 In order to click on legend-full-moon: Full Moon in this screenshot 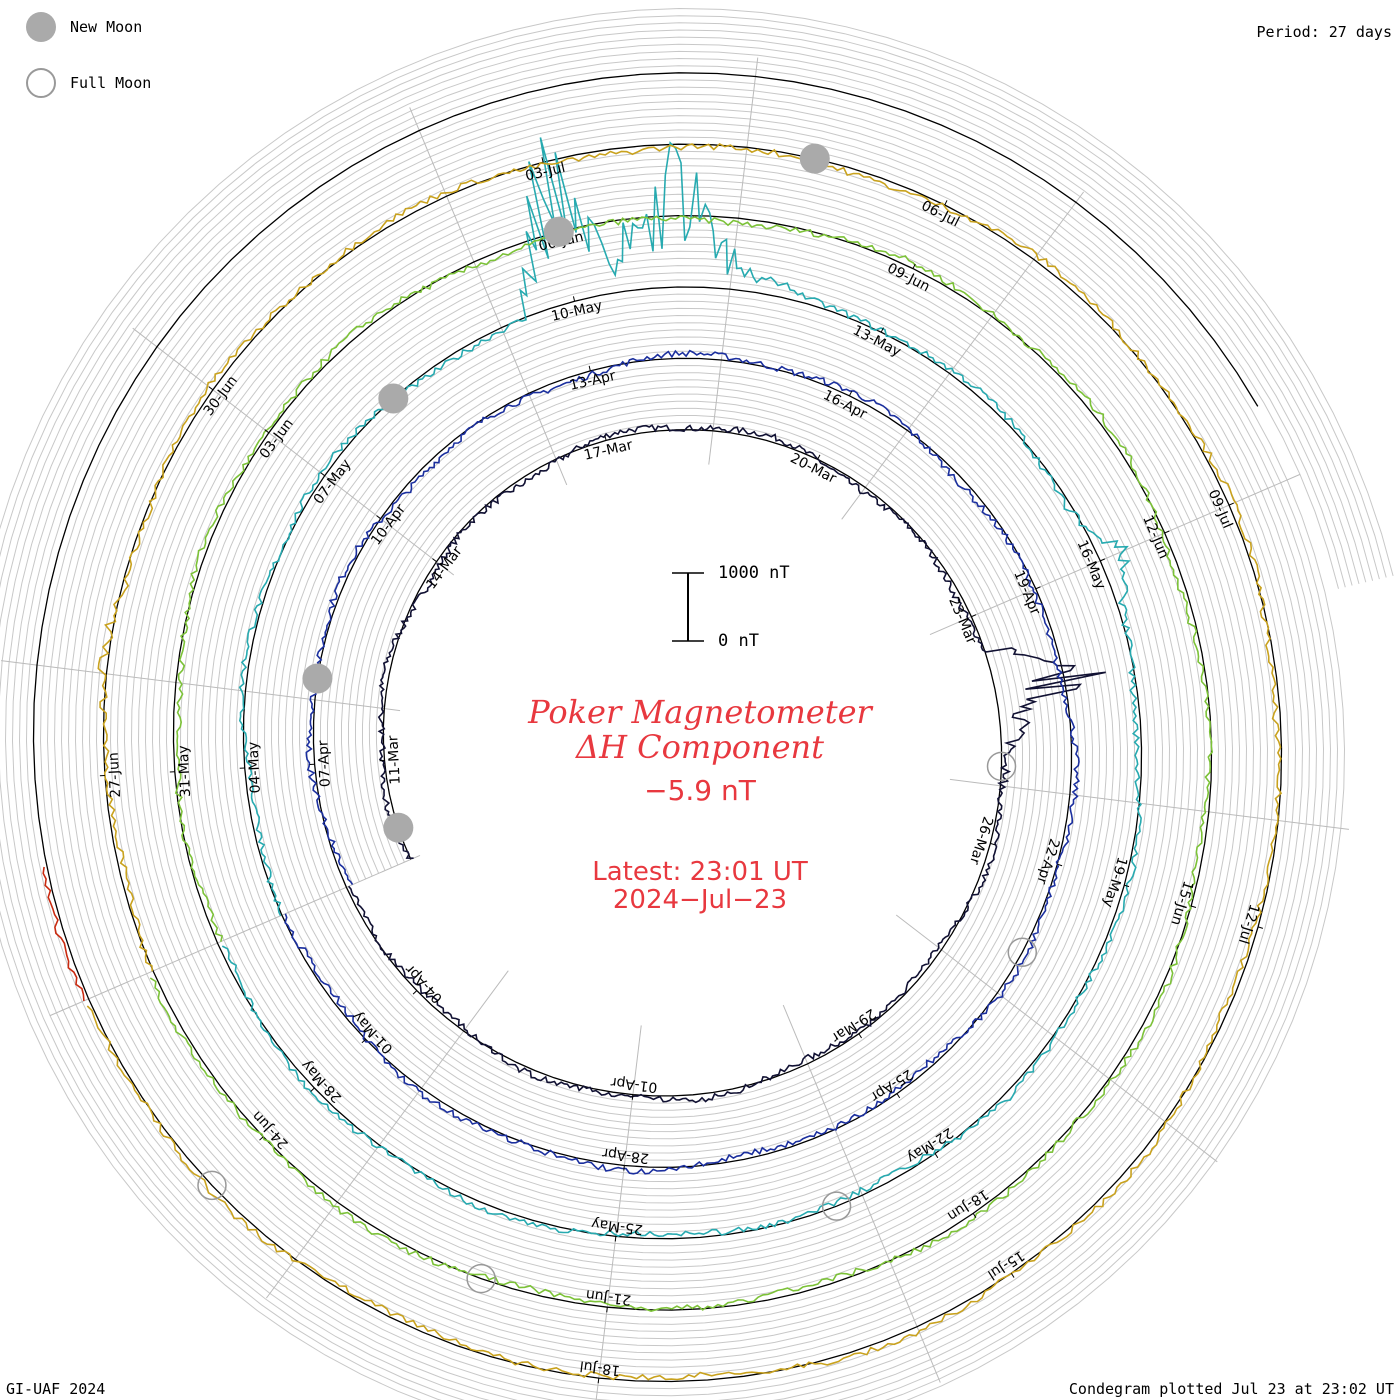, I will do `click(88, 83)`.